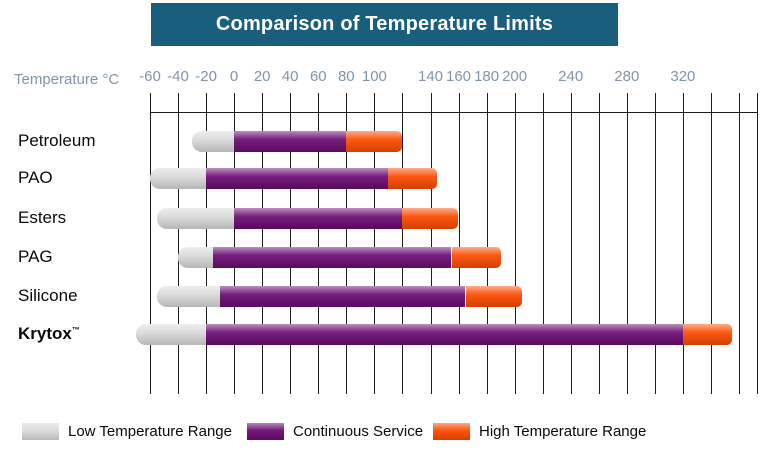 The width and height of the screenshot is (768, 465). Describe the element at coordinates (683, 76) in the screenshot. I see `axis-tick-label: 320` at that location.